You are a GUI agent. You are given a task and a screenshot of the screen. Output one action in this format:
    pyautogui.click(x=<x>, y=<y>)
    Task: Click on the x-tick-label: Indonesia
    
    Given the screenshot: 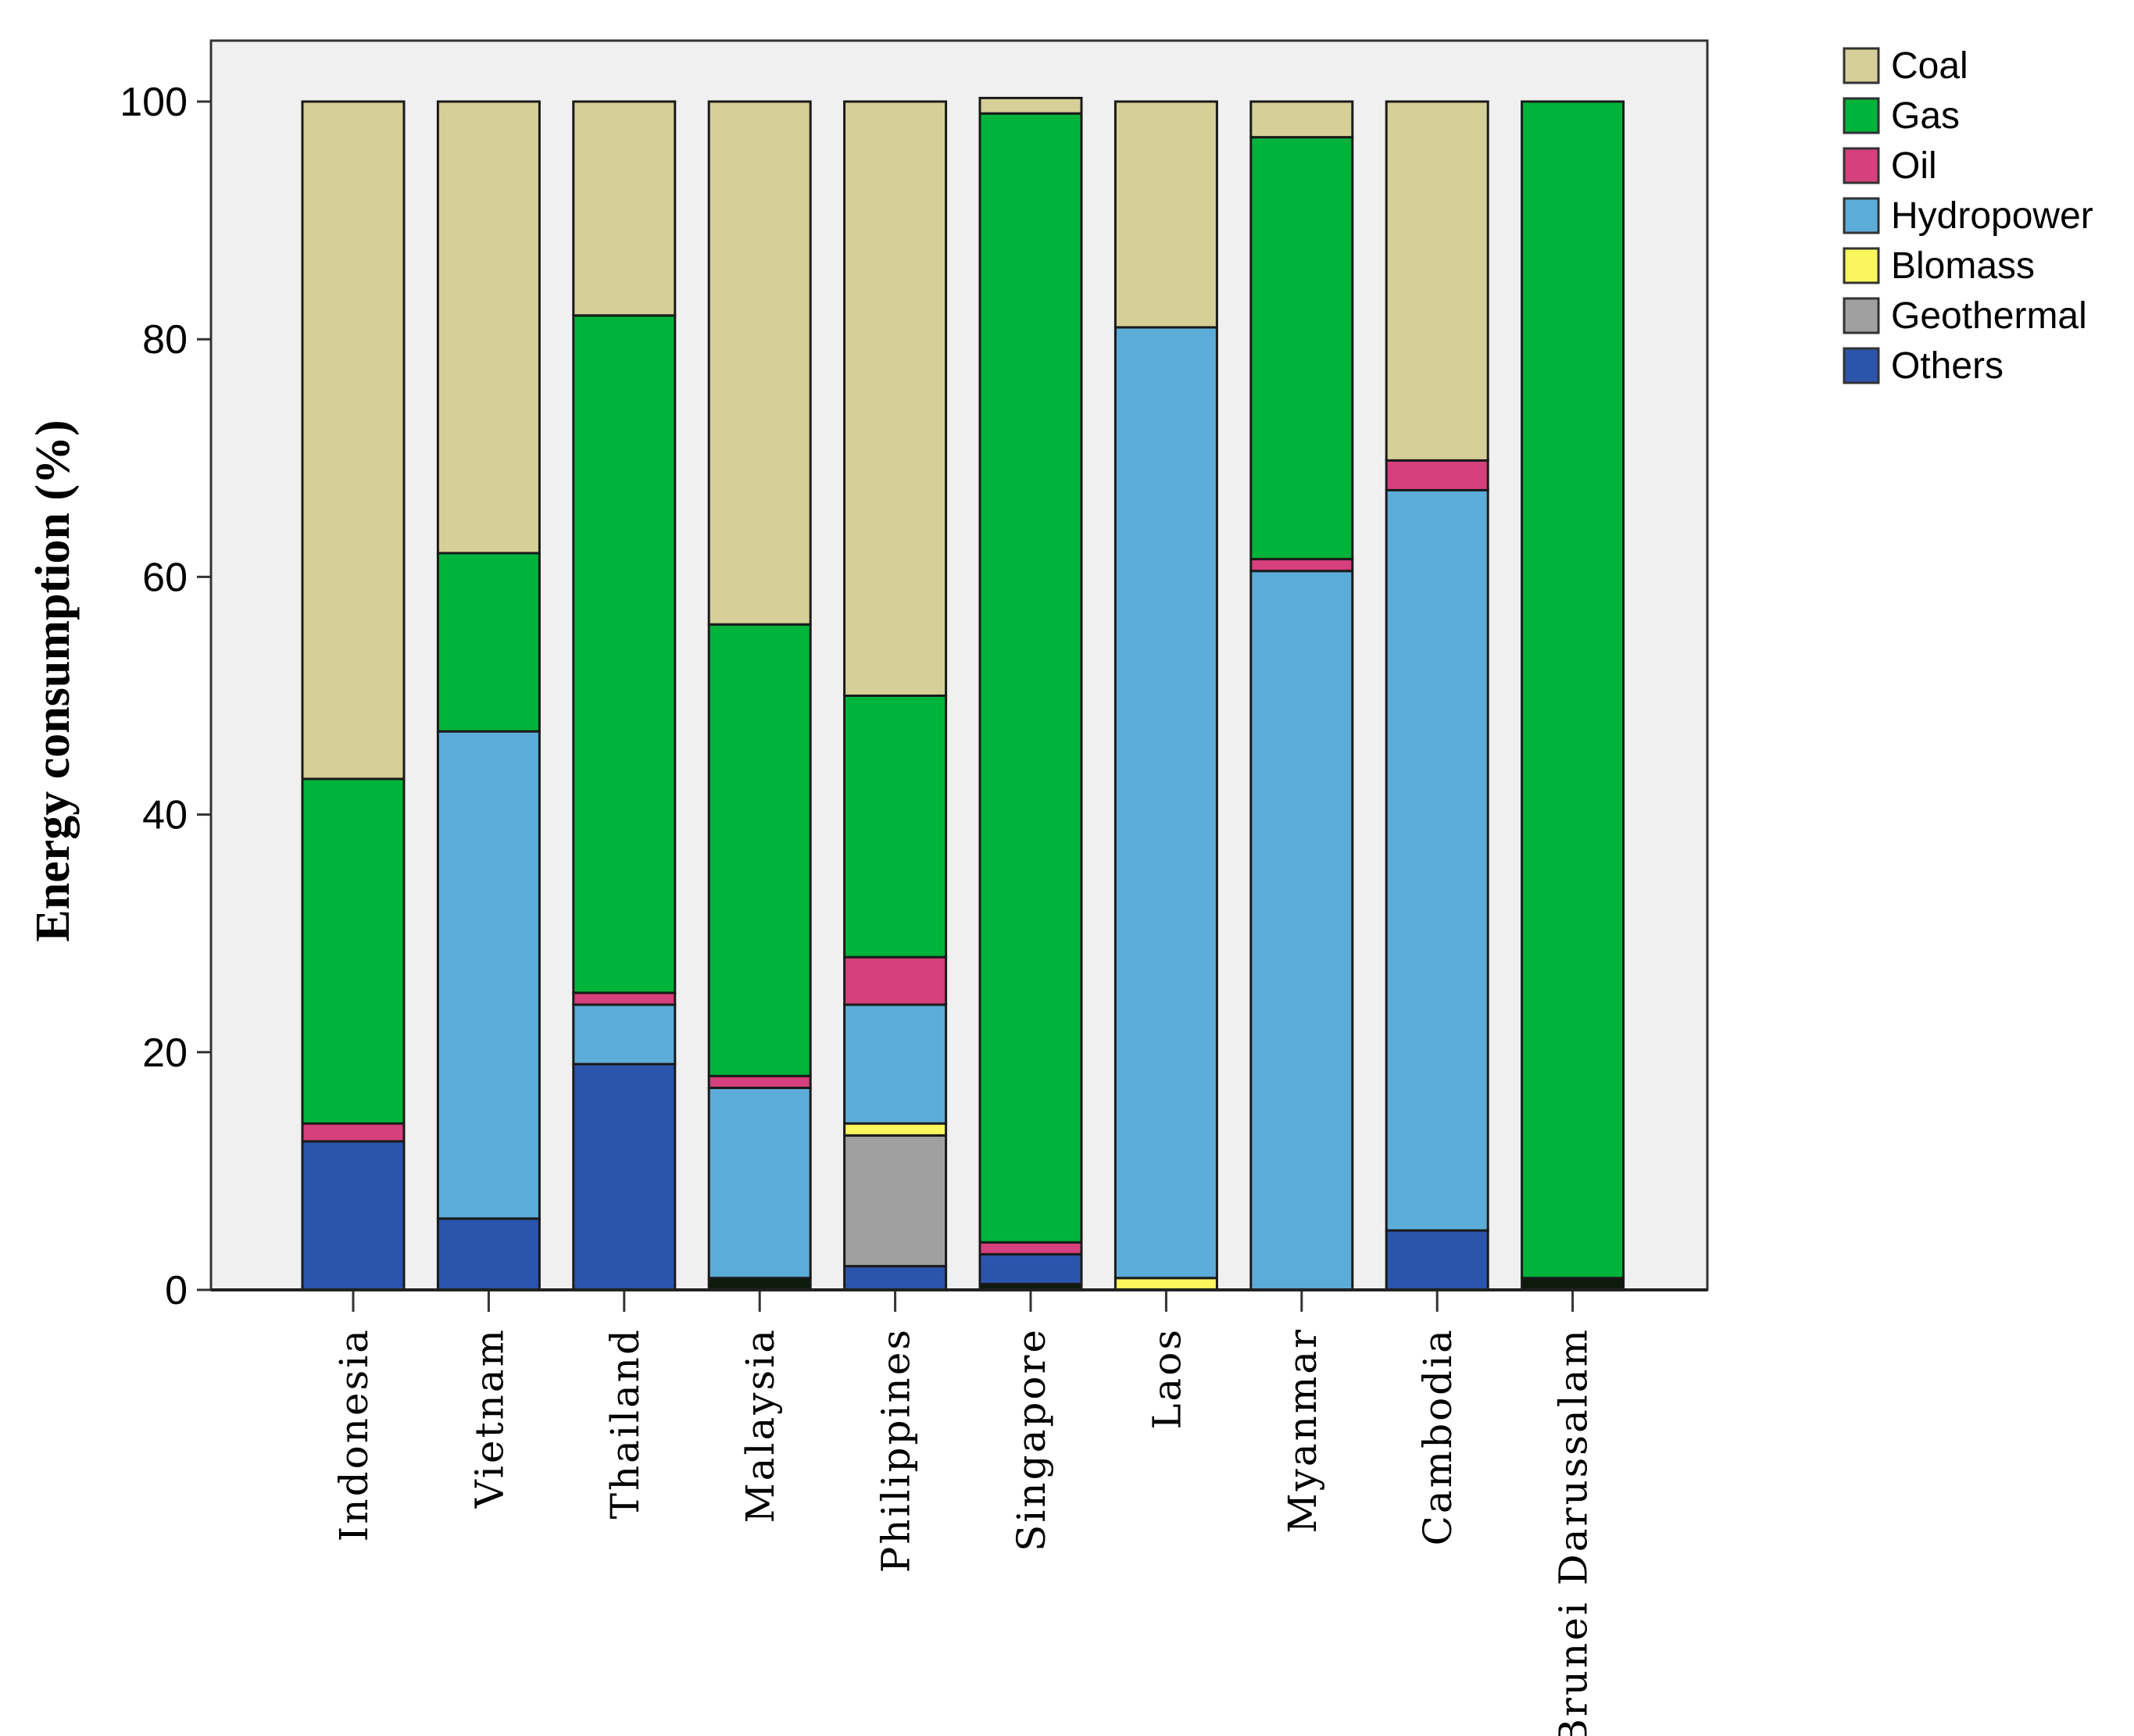 What is the action you would take?
    pyautogui.click(x=354, y=1434)
    